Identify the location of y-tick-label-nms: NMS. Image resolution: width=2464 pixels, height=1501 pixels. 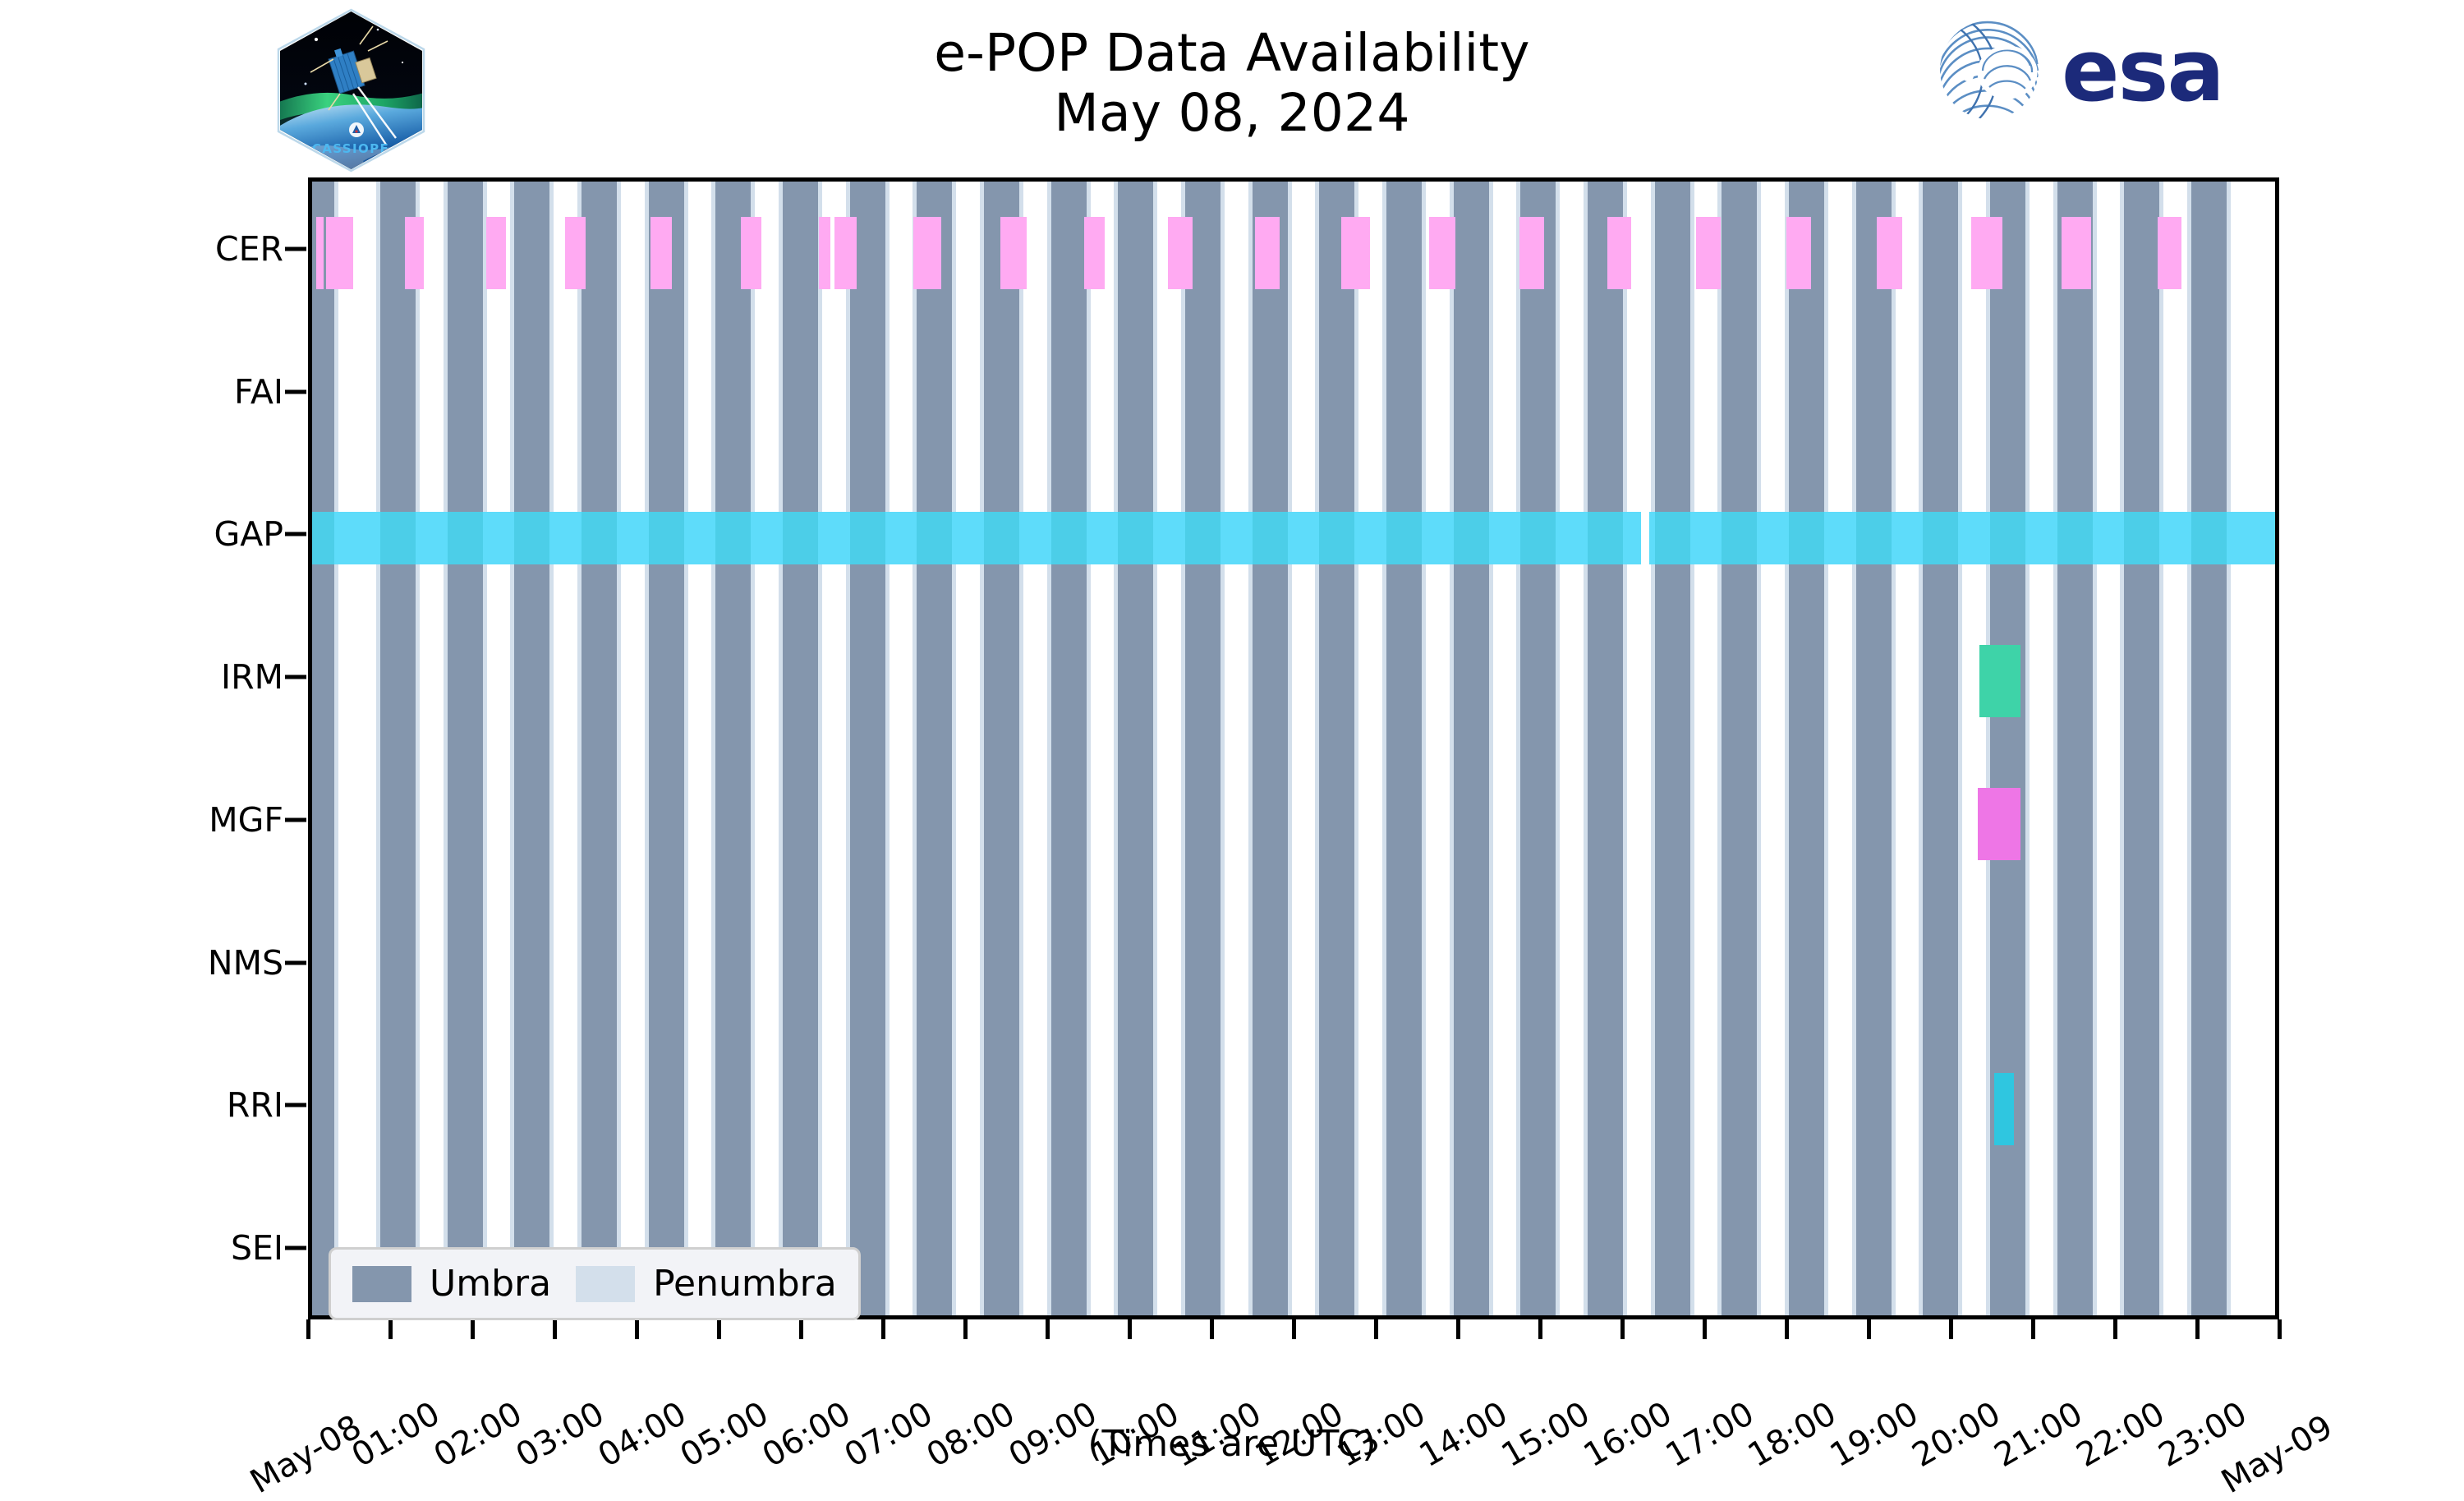
(245, 962).